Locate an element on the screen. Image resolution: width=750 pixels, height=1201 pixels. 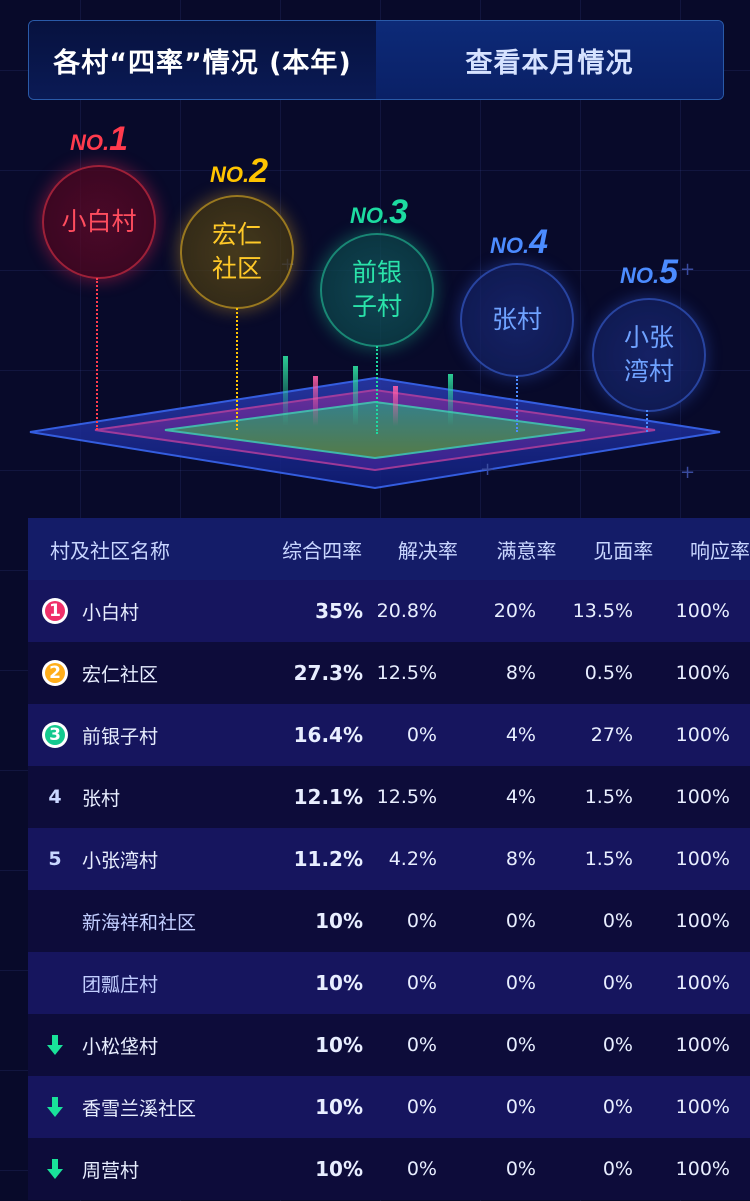
name-cell: 香雪兰溪社区 is located at coordinates (133, 1107).